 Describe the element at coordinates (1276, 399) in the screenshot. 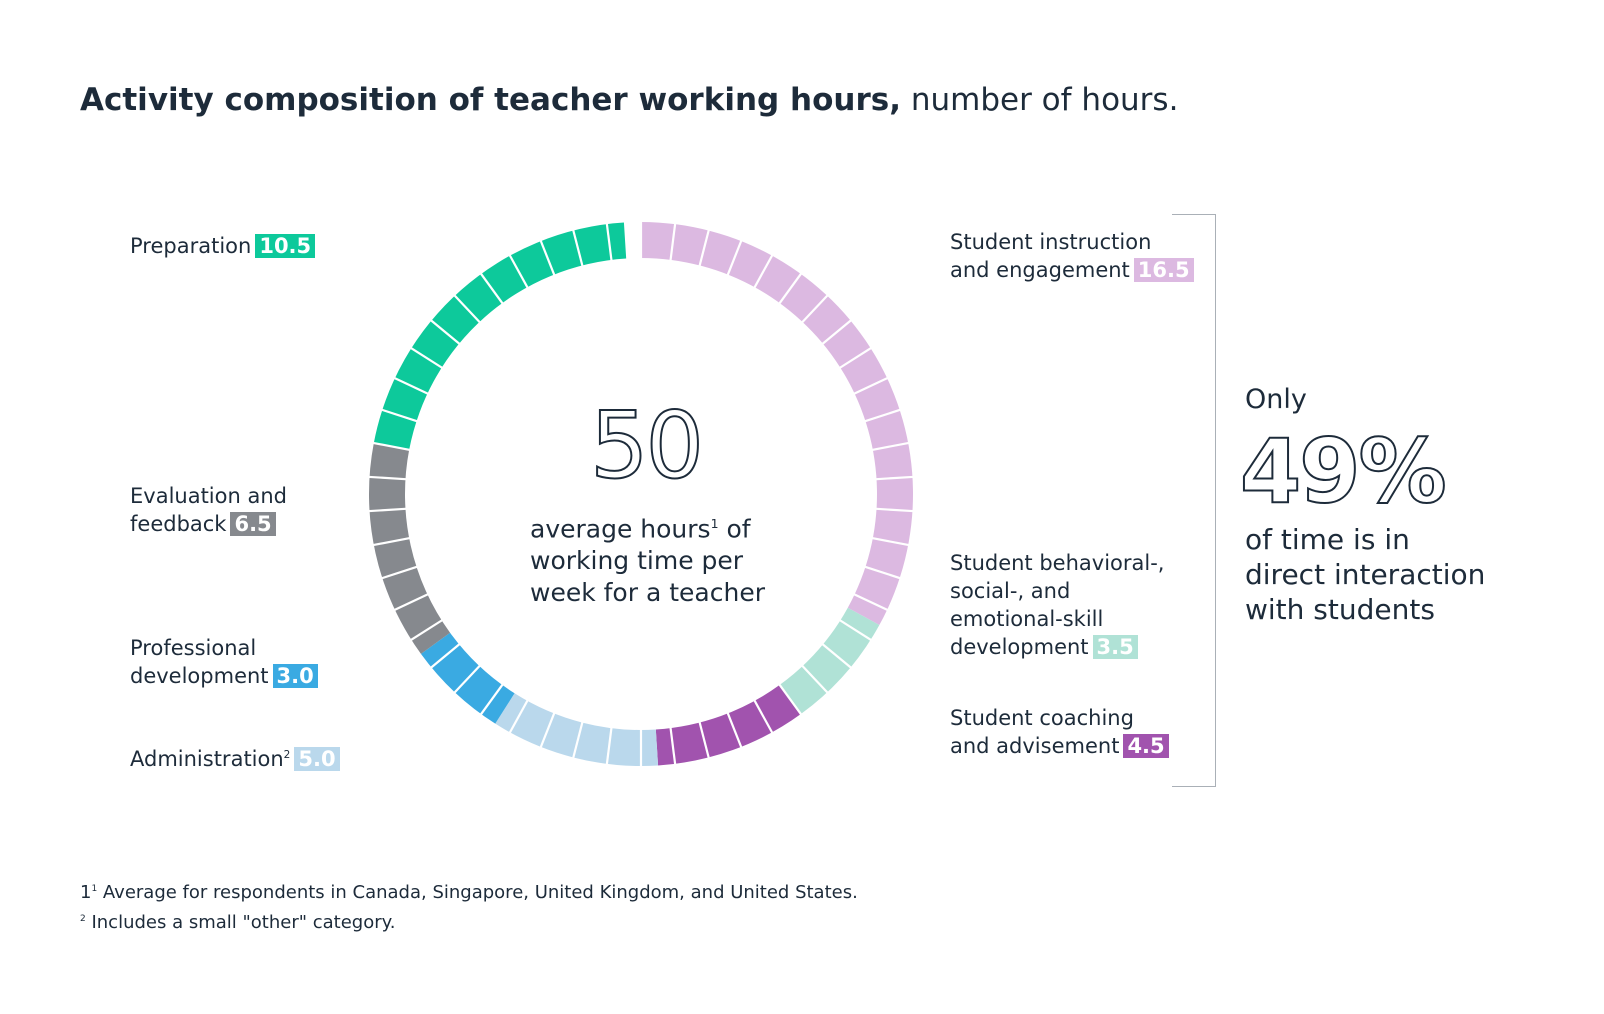

I see `callout-only: Only` at that location.